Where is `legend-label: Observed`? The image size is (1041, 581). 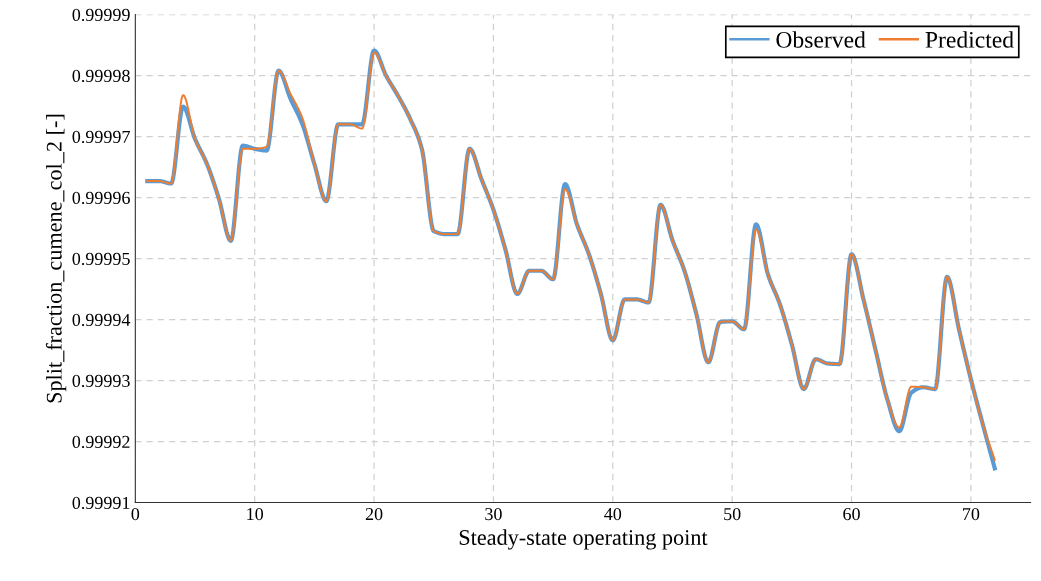
legend-label: Observed is located at coordinates (821, 39).